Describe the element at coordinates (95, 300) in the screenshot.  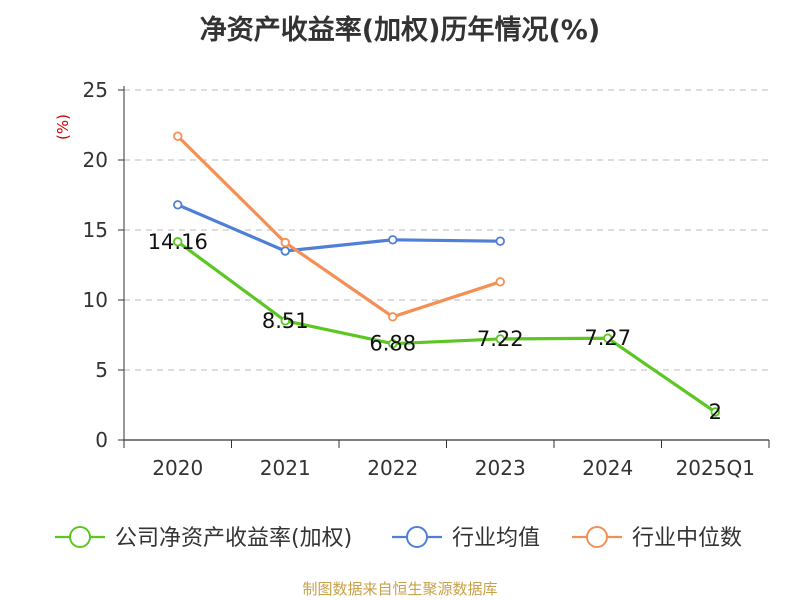
I see `y-tick-label: 10` at that location.